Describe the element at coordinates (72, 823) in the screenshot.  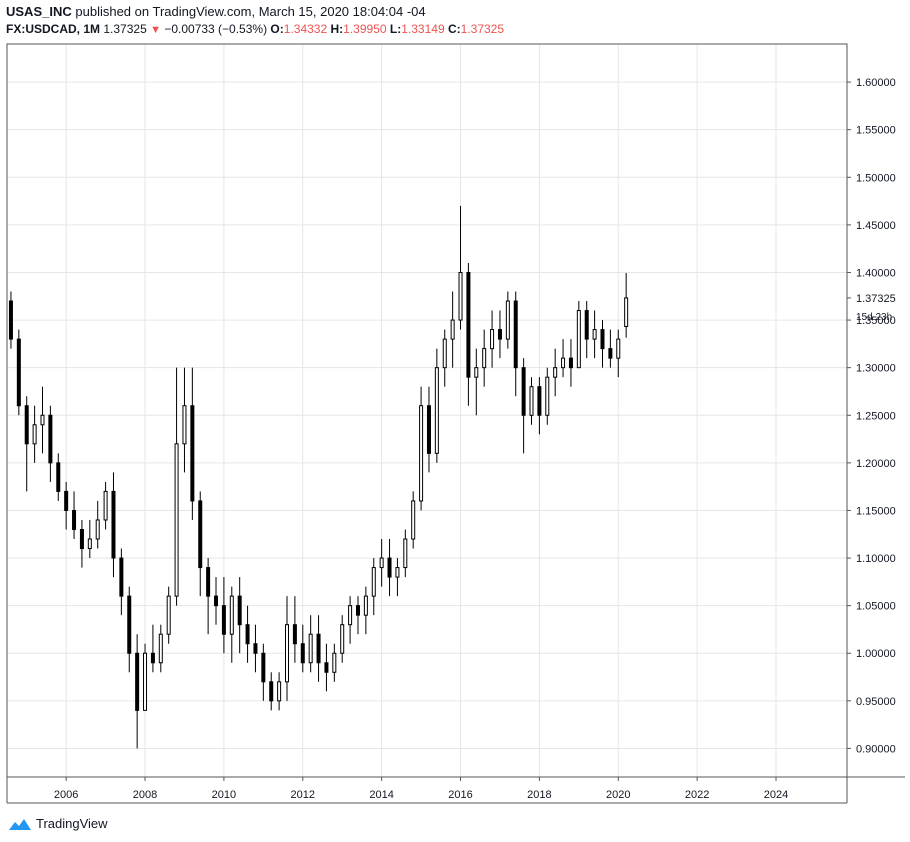
I see `brand-name: TradingView` at that location.